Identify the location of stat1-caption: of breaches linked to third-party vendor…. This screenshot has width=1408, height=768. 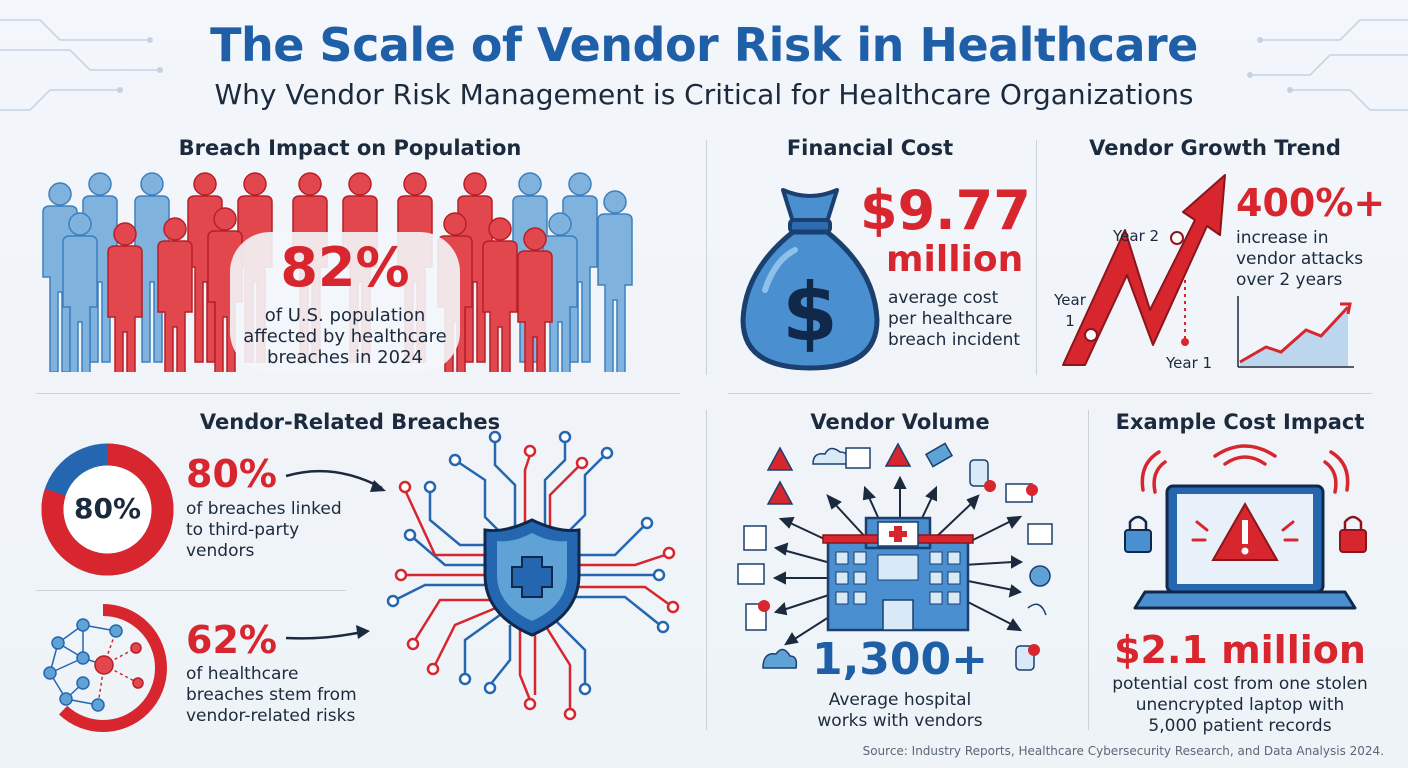
(276, 530).